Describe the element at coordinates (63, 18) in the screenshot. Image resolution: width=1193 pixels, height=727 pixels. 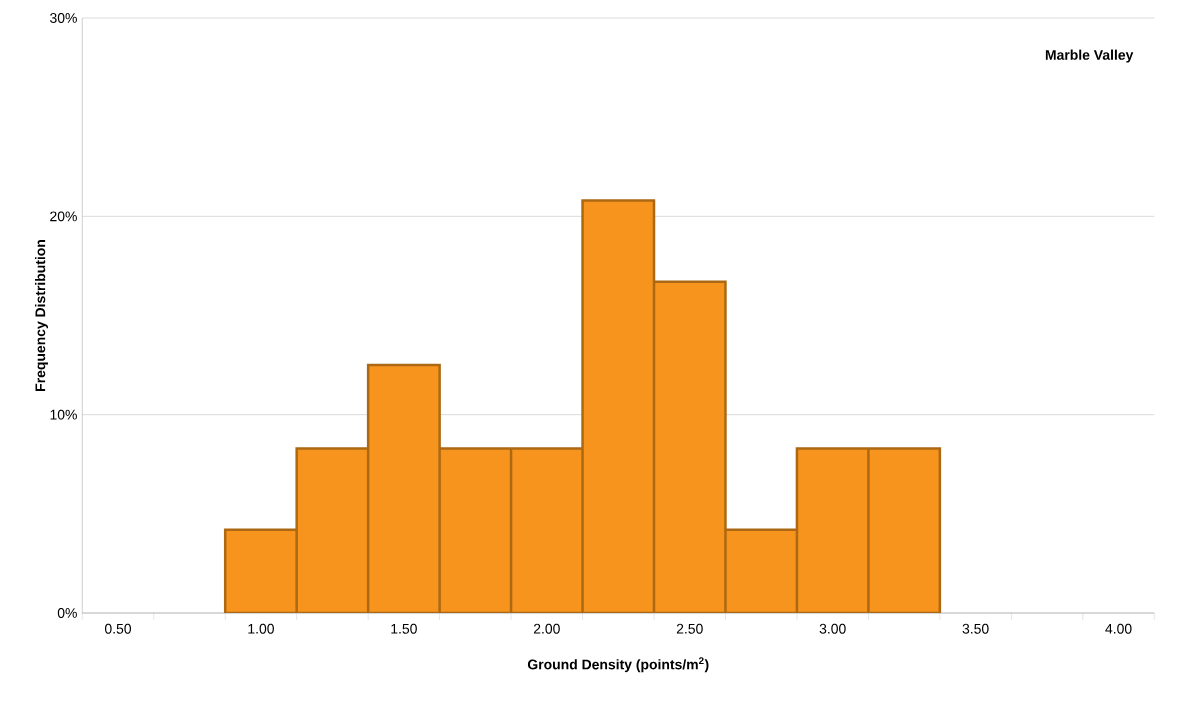
I see `y-tick-label: 30%` at that location.